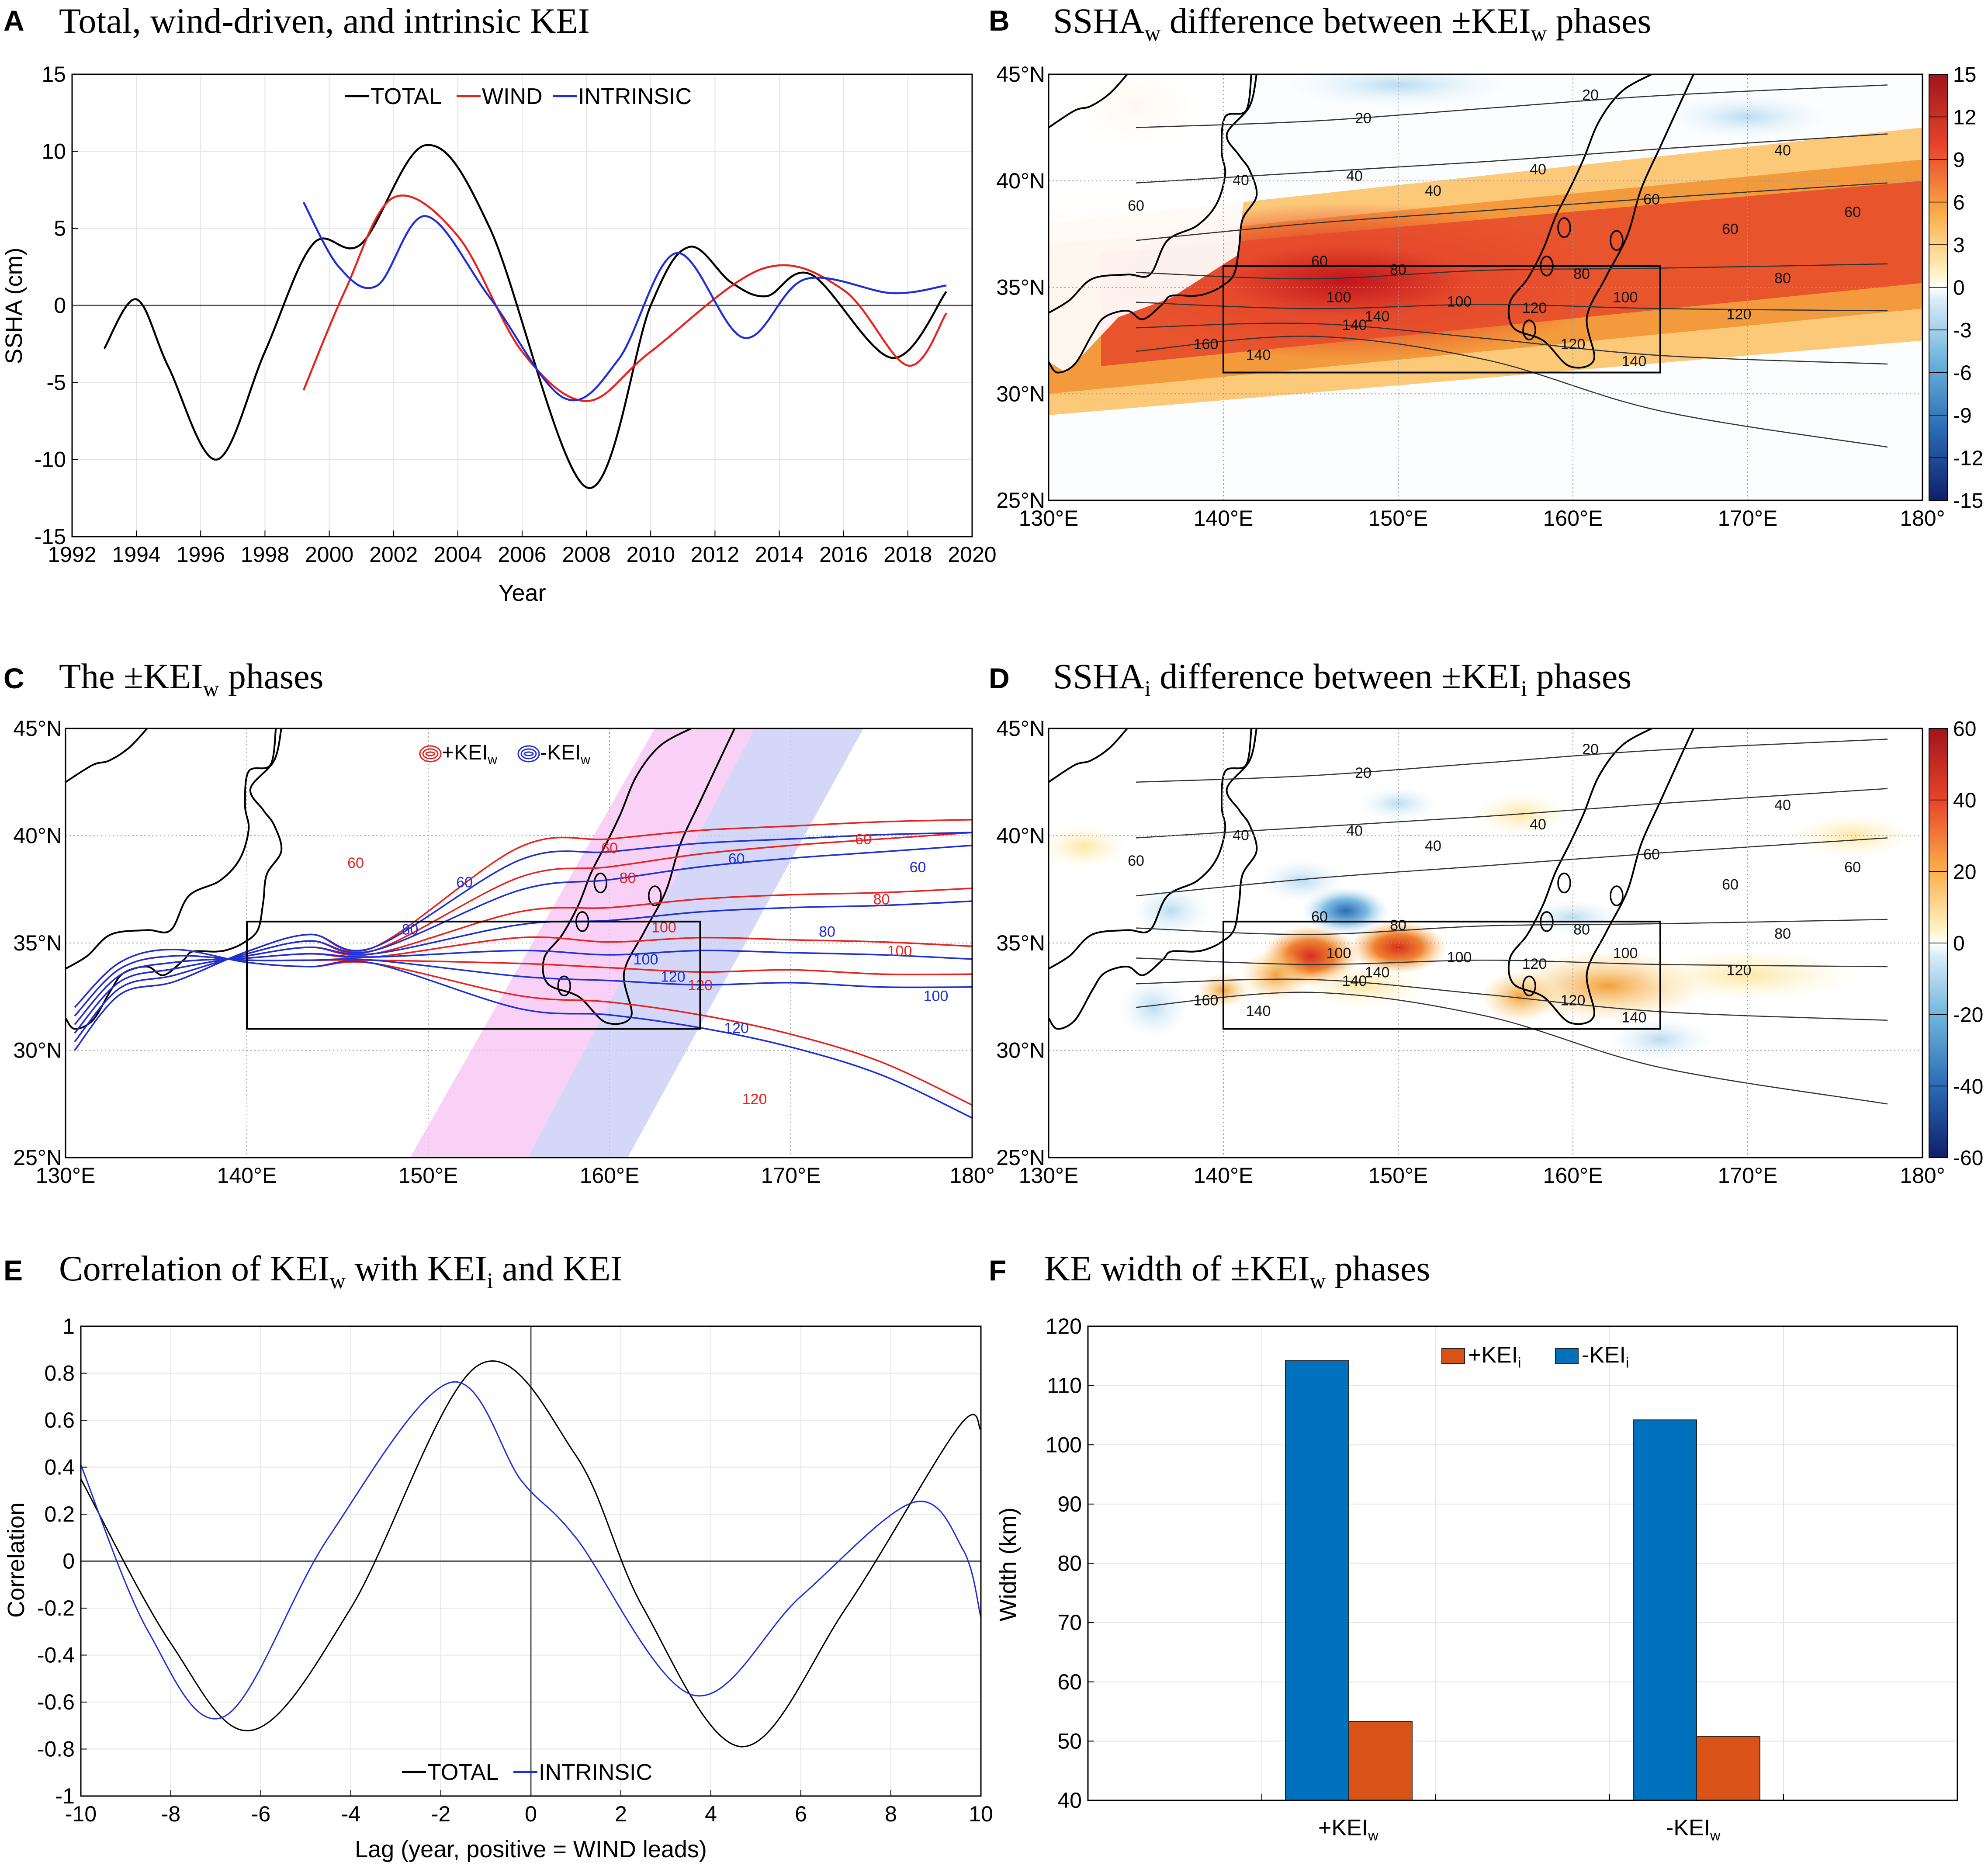 The height and width of the screenshot is (1869, 1988). I want to click on legend: TOTAL INTRINSIC, so click(527, 1772).